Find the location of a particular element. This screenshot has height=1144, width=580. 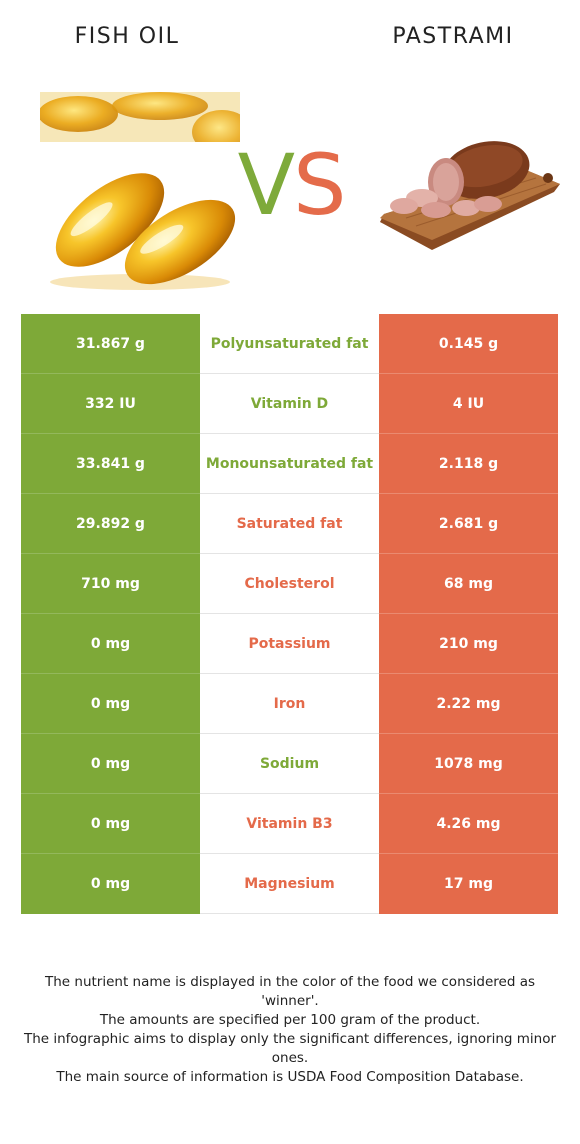

pastrami-value: 2.681 g is located at coordinates (468, 524).